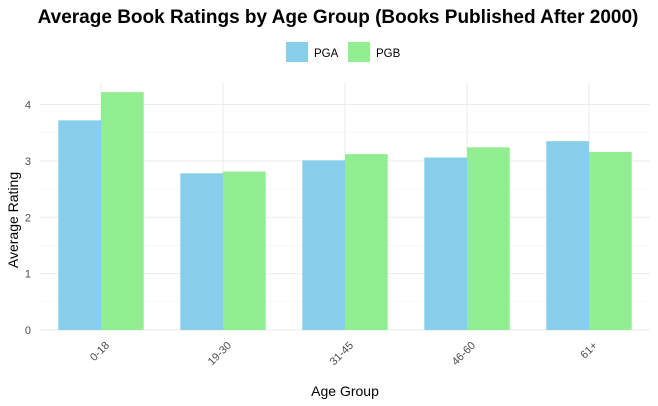 Image resolution: width=658 pixels, height=406 pixels. What do you see at coordinates (297, 52) in the screenshot?
I see `legend-swatch-pga` at bounding box center [297, 52].